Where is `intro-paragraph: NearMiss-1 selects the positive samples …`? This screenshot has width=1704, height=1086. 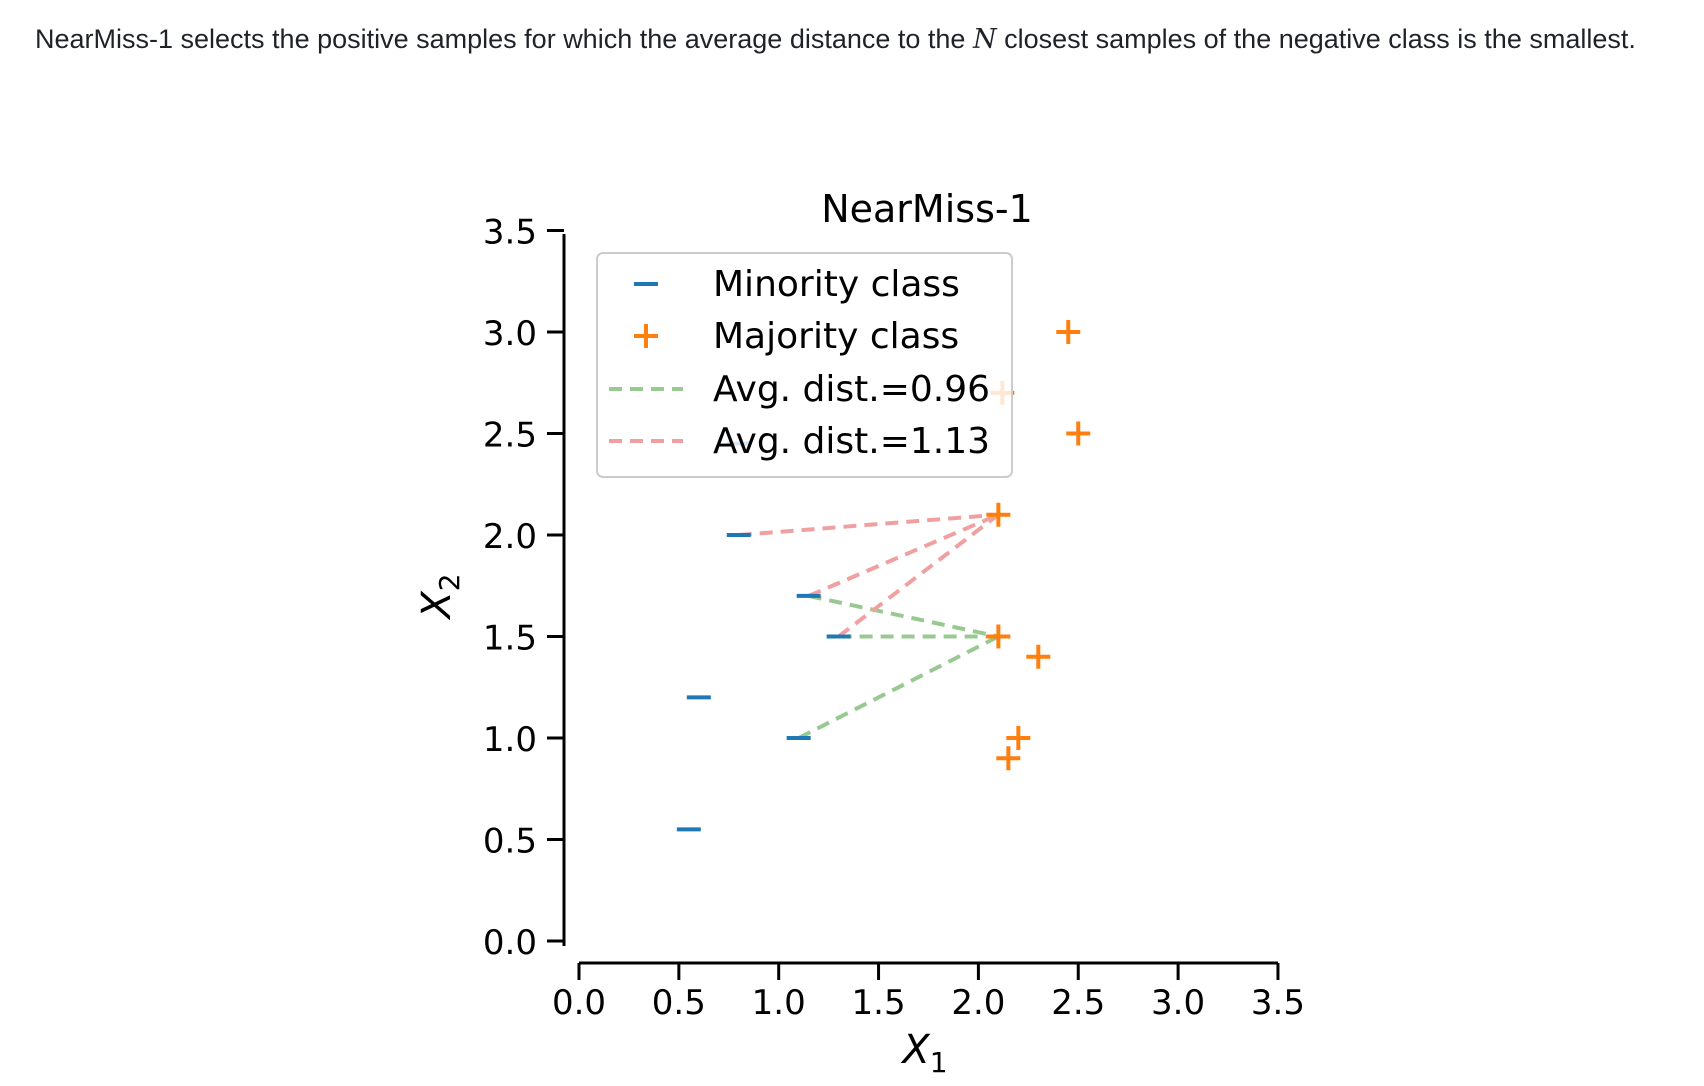
intro-paragraph: NearMiss-1 selects the positive samples … is located at coordinates (855, 39).